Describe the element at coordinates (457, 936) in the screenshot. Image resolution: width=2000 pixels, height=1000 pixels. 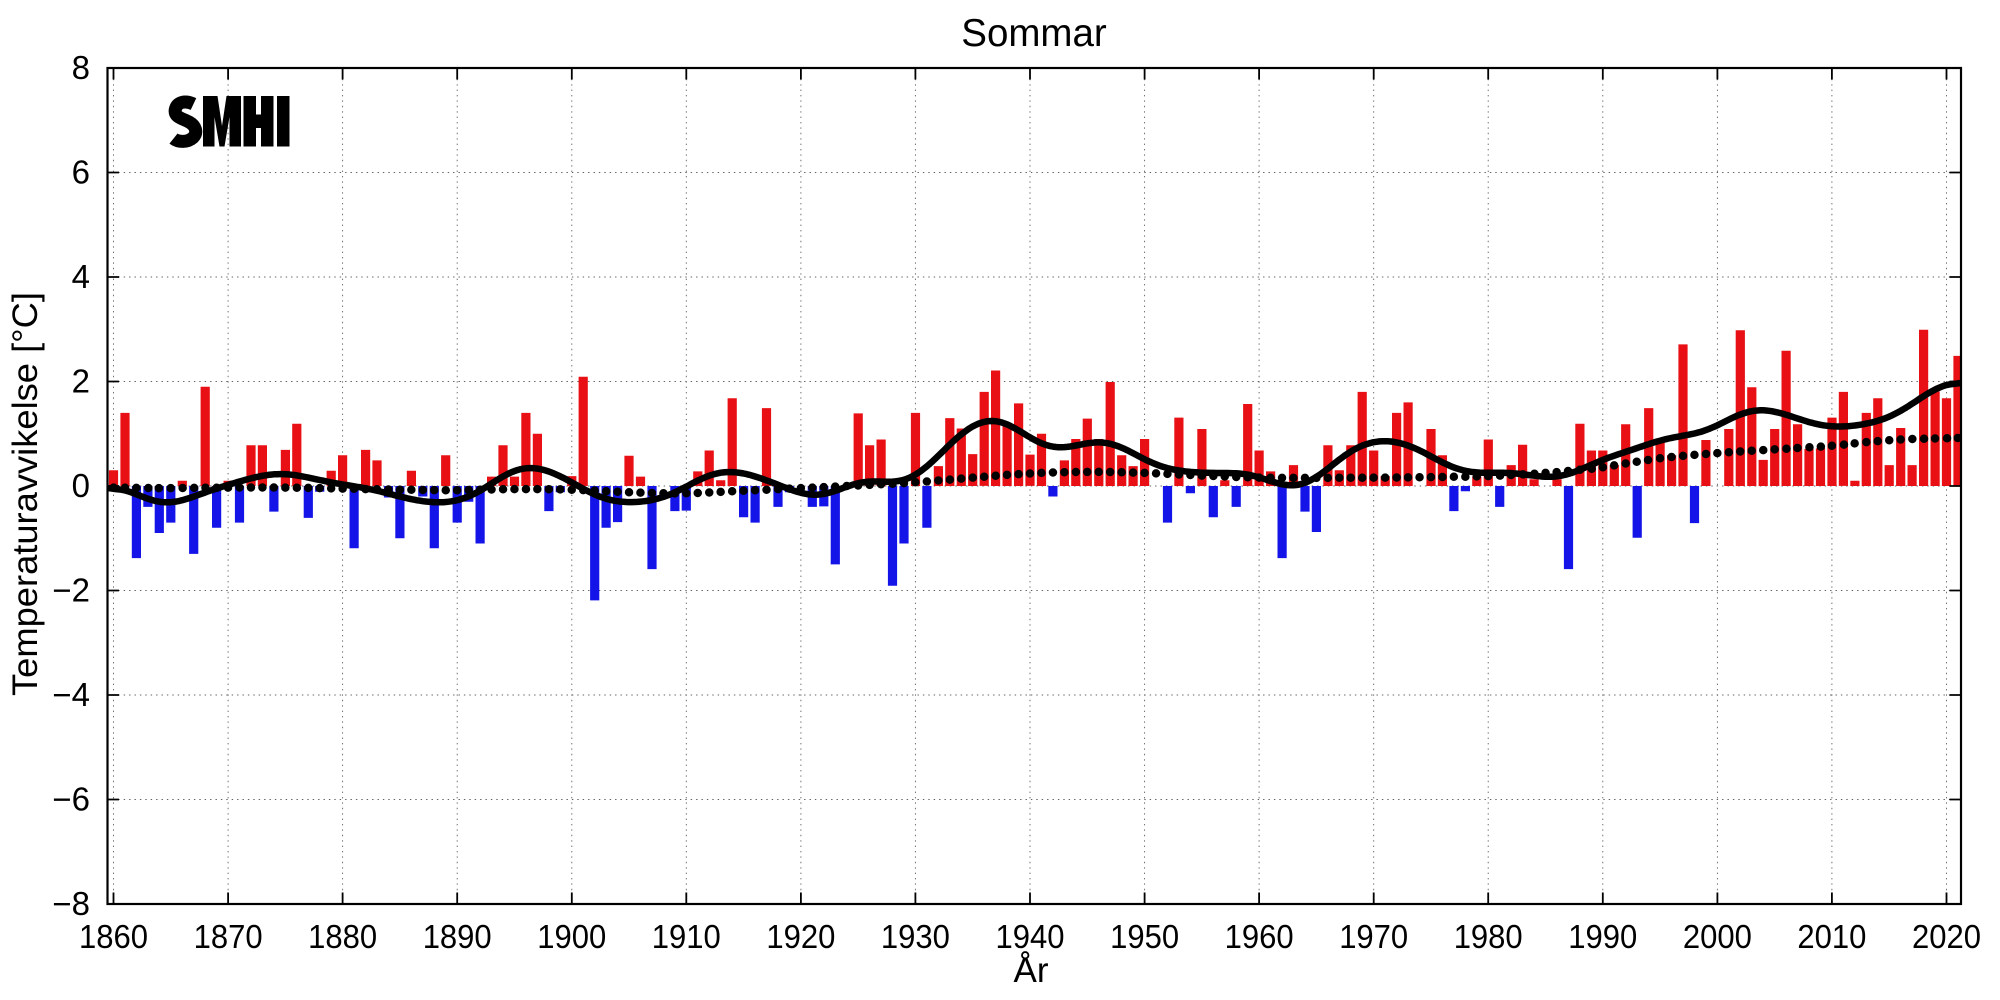
I see `svg-text: 1890` at that location.